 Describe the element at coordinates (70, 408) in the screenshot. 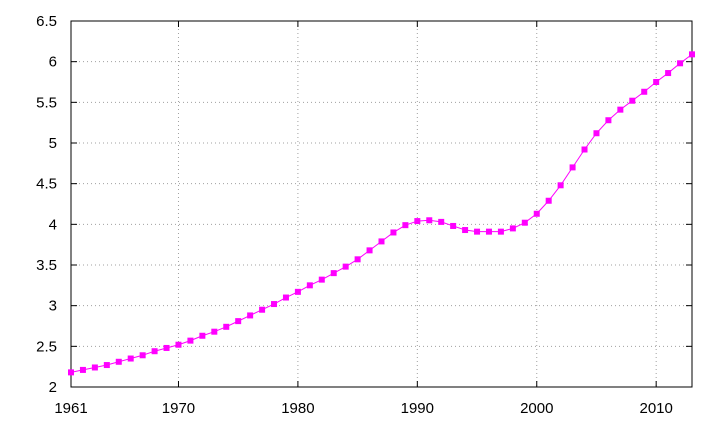

I see `x-tick-label: 1961` at that location.